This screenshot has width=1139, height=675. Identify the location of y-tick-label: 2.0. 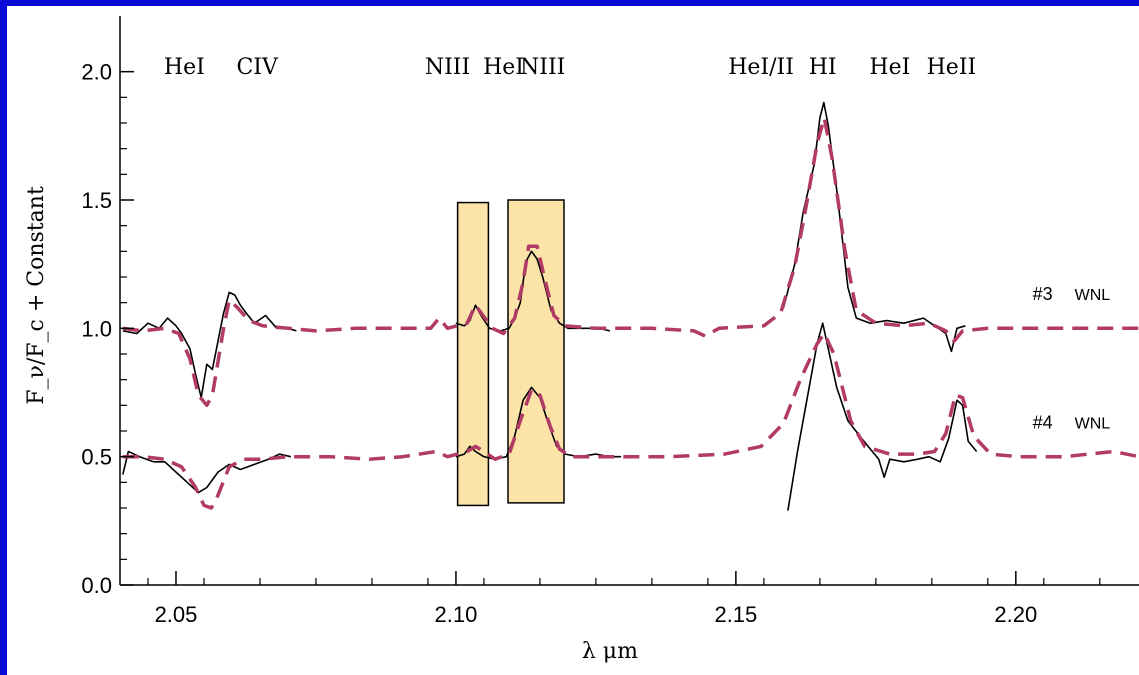
(96, 72).